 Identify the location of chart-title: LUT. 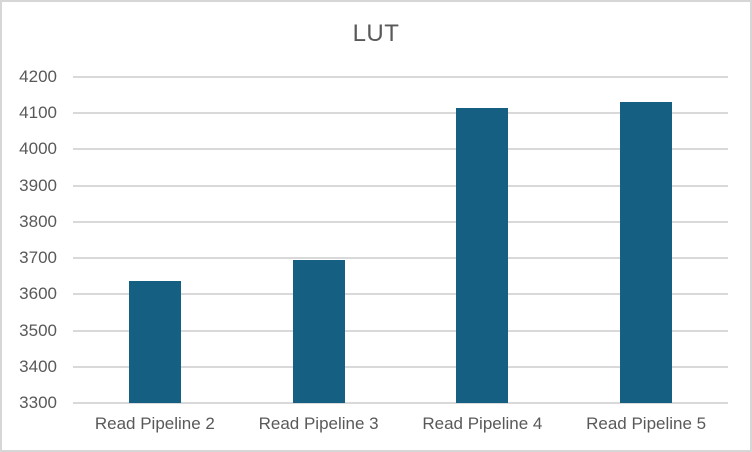
(376, 33).